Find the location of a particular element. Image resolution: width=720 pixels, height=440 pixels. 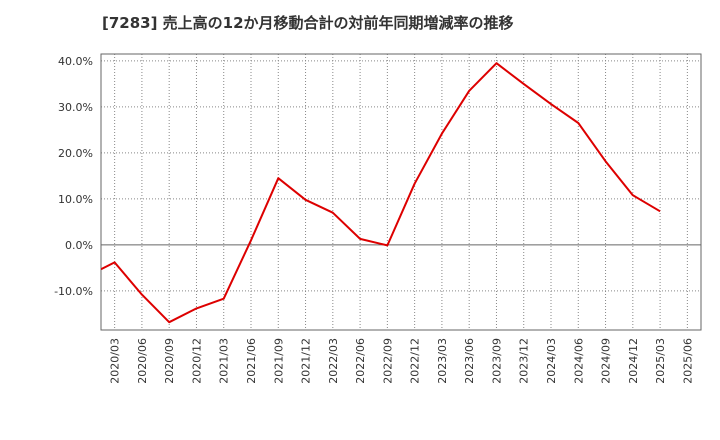

x-tick-label: 2025/06 is located at coordinates (687, 361).